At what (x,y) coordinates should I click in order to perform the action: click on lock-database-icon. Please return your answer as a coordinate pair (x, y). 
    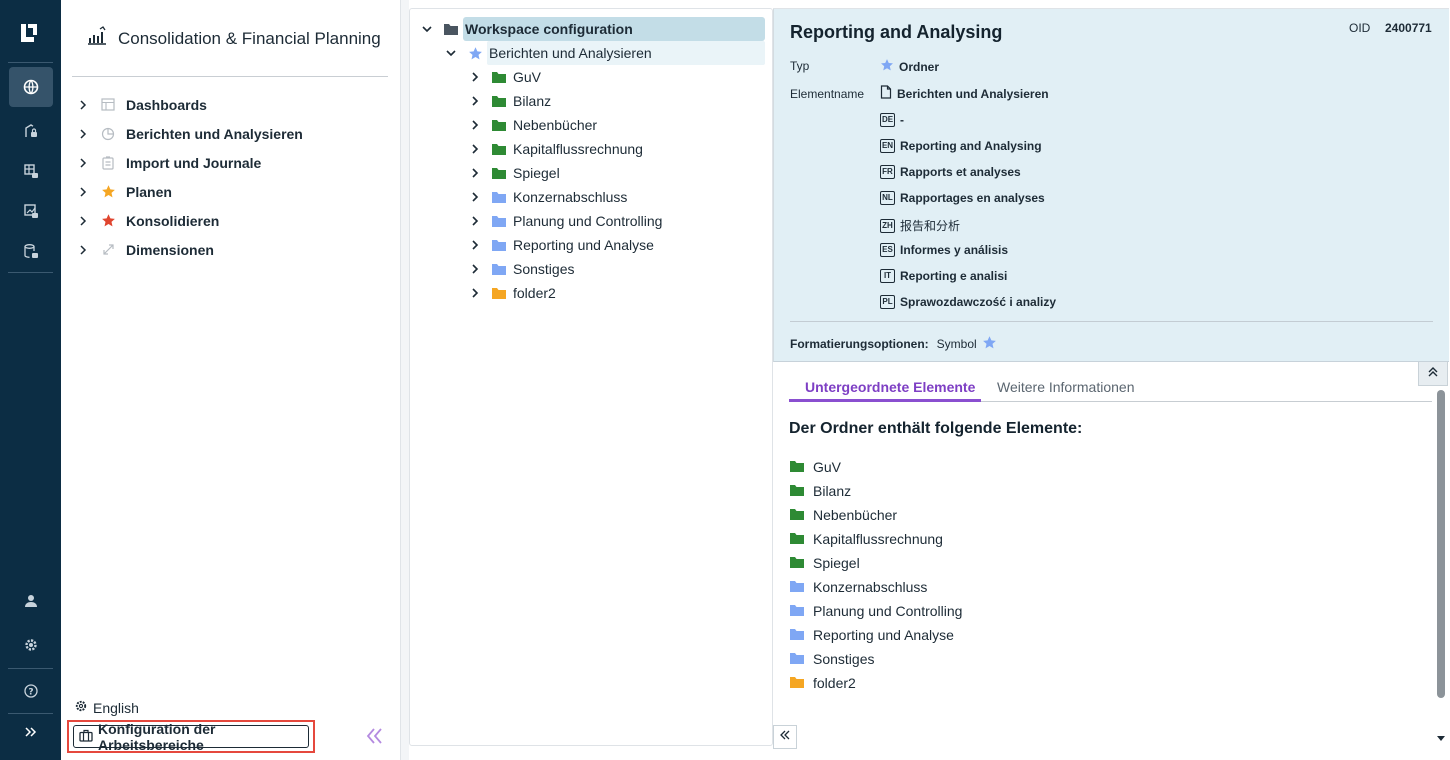
    Looking at the image, I should click on (31, 251).